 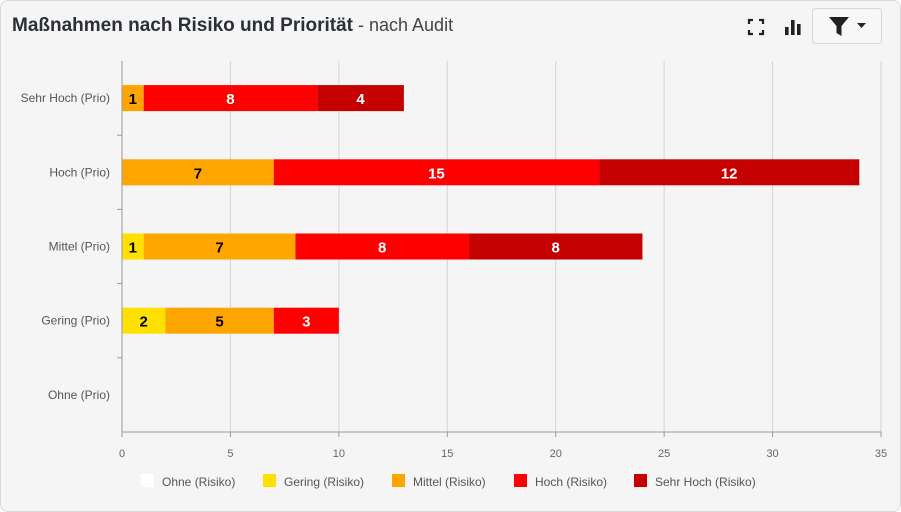 I want to click on data-label: 3, so click(x=306, y=322).